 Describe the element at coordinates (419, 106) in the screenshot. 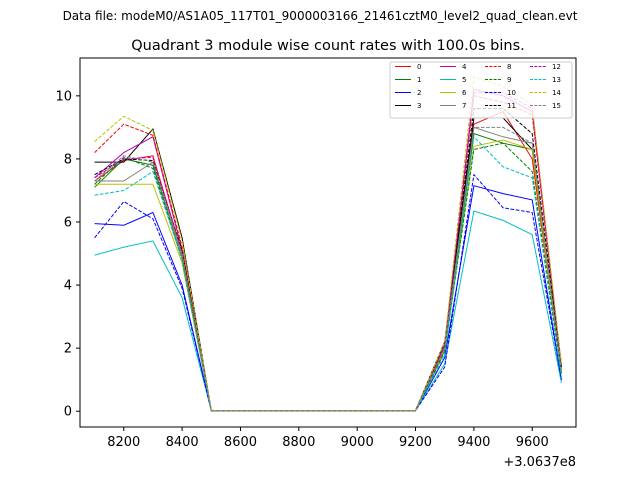

I see `legend-label-3: 3` at that location.